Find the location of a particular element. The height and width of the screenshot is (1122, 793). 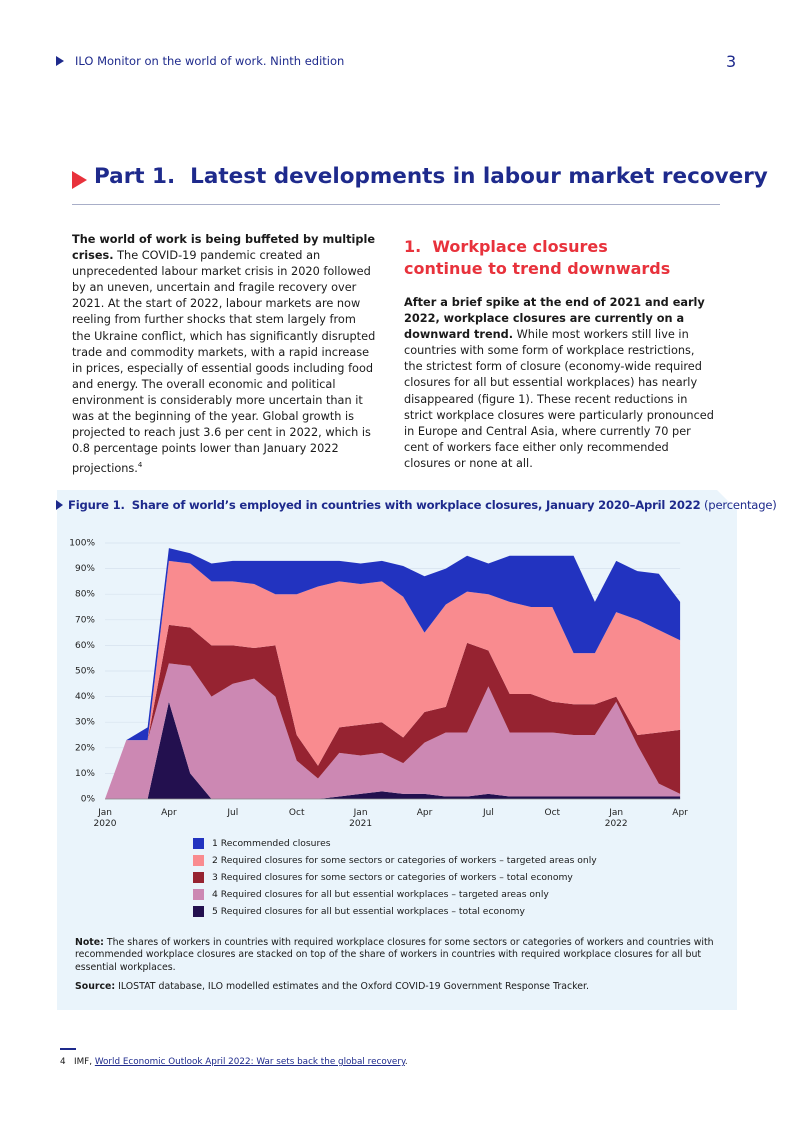

y-tick-label: 60% is located at coordinates (85, 646).